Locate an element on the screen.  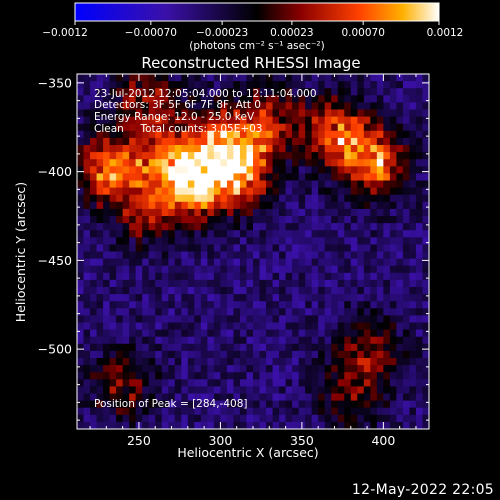
colorbar-tick-label: −0.00070 is located at coordinates (151, 33).